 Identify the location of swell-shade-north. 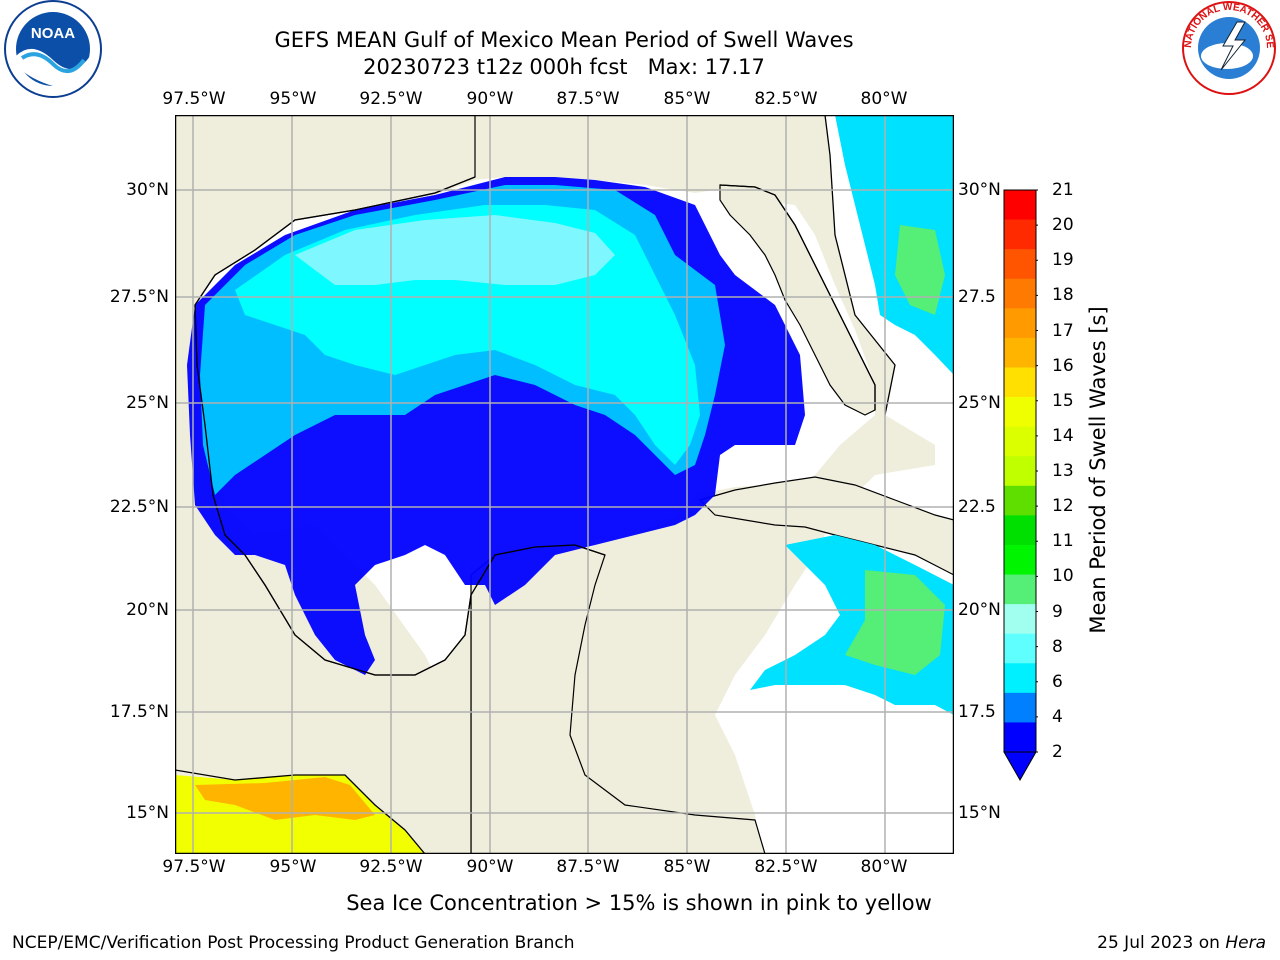
(455, 250).